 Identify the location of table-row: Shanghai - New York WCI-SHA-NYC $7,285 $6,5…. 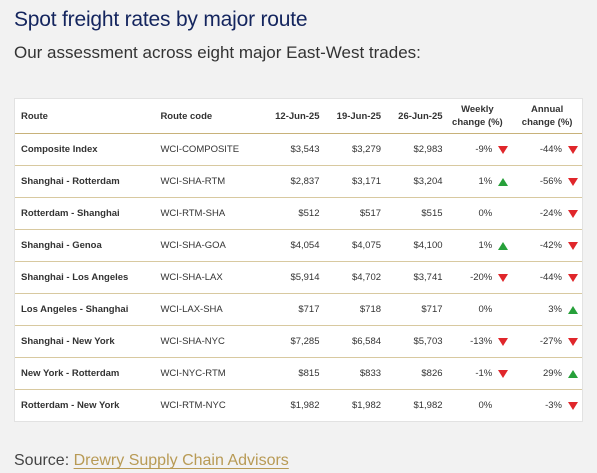
(298, 341).